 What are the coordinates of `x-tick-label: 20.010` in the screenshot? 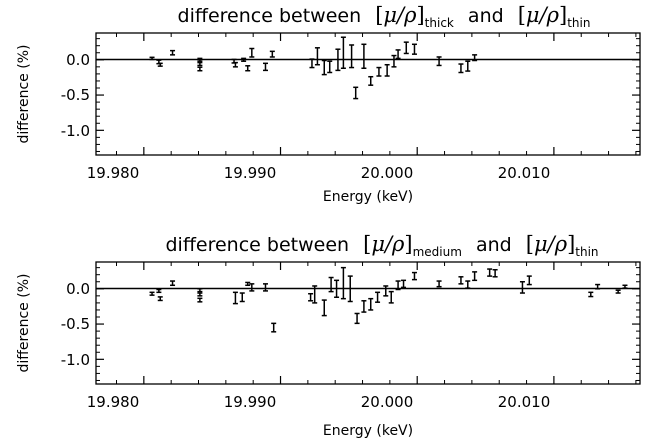 It's located at (524, 402).